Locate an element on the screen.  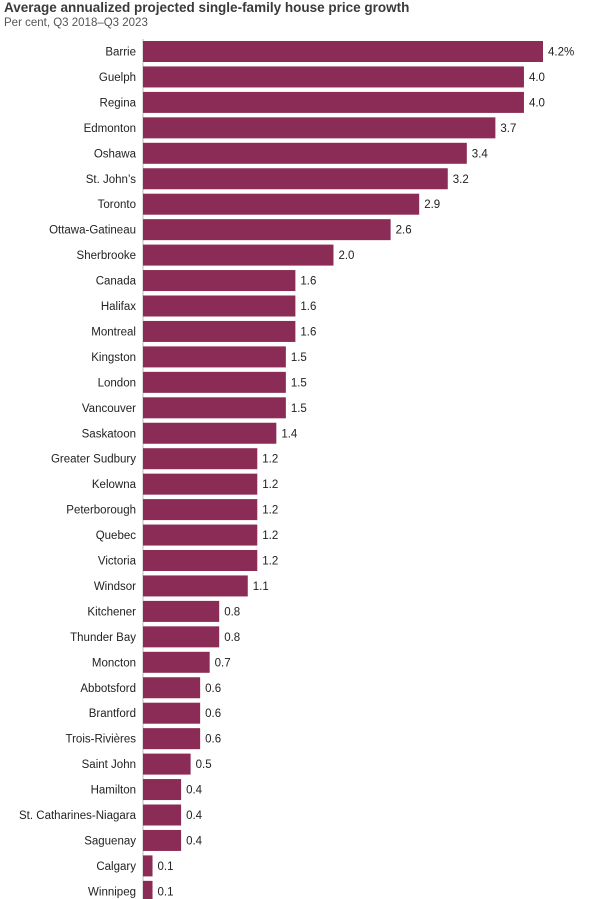
category-label: Montreal is located at coordinates (113, 332).